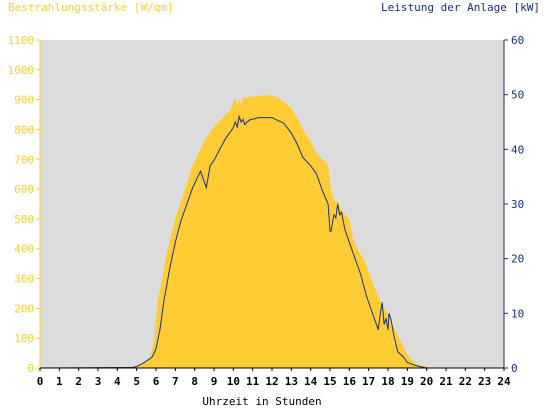  What do you see at coordinates (24, 219) in the screenshot?
I see `y-left-tick-label: 500` at bounding box center [24, 219].